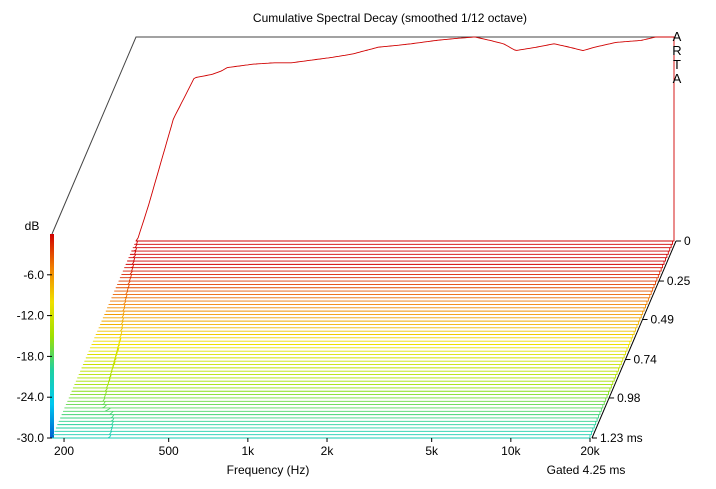 This screenshot has height=489, width=716. What do you see at coordinates (432, 451) in the screenshot?
I see `x-tick-label: 5k` at bounding box center [432, 451].